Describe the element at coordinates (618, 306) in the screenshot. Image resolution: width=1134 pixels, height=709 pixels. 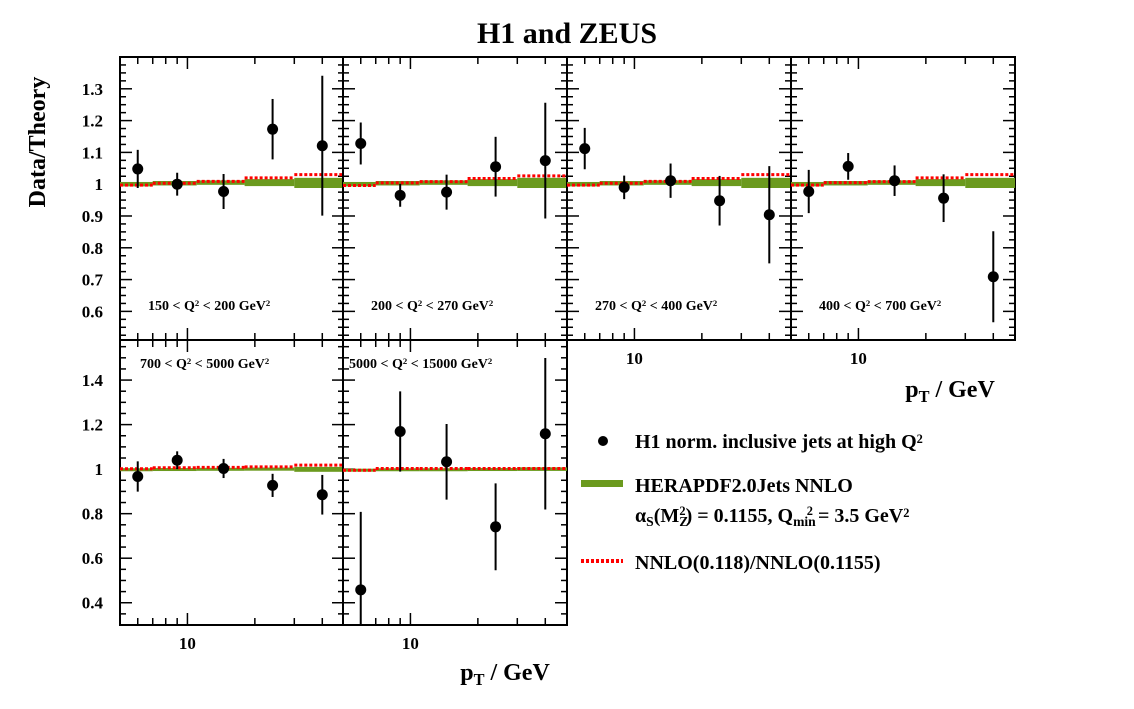
I see `text-segment: 270 < Q` at that location.